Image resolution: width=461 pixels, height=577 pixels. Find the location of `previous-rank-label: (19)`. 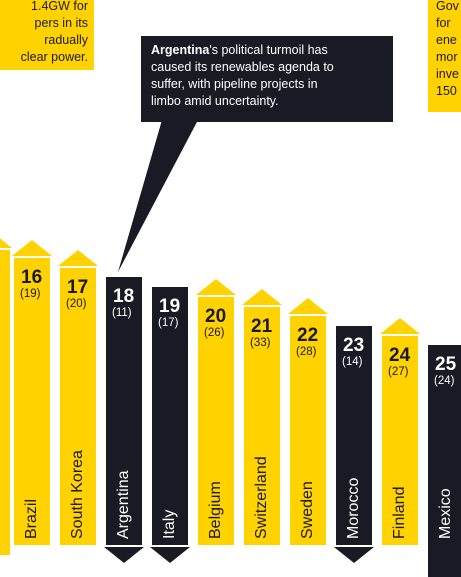

previous-rank-label: (19) is located at coordinates (30, 294).